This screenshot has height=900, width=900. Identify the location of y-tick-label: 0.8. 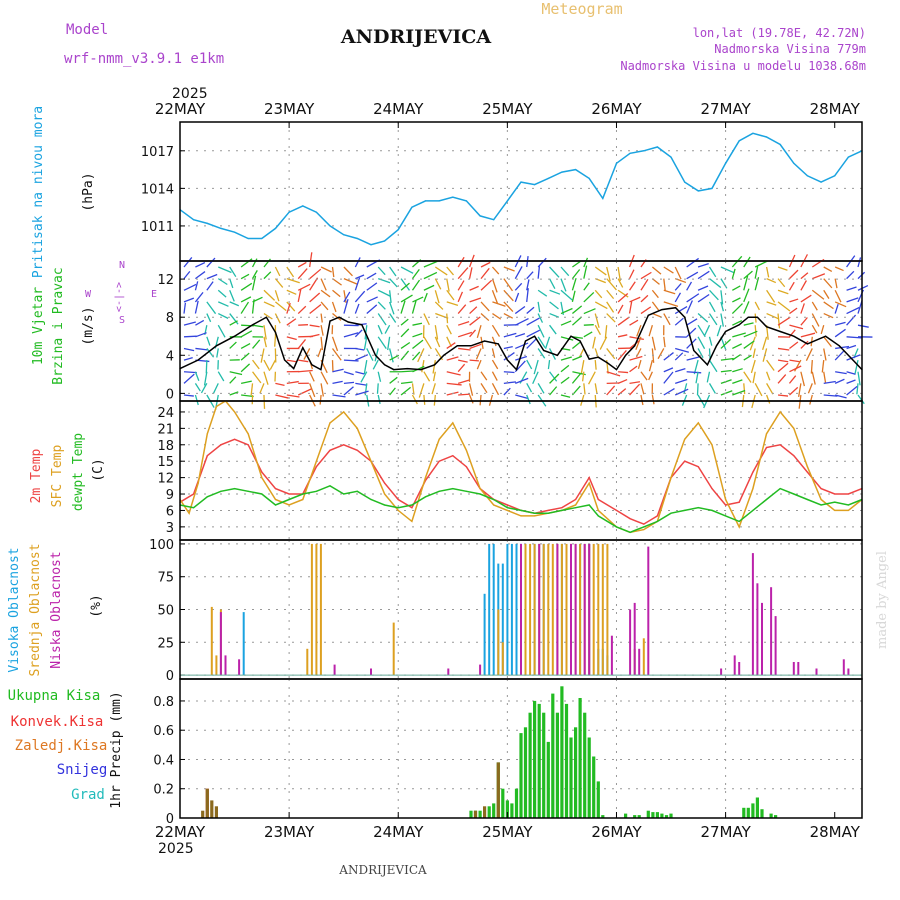
(163, 702).